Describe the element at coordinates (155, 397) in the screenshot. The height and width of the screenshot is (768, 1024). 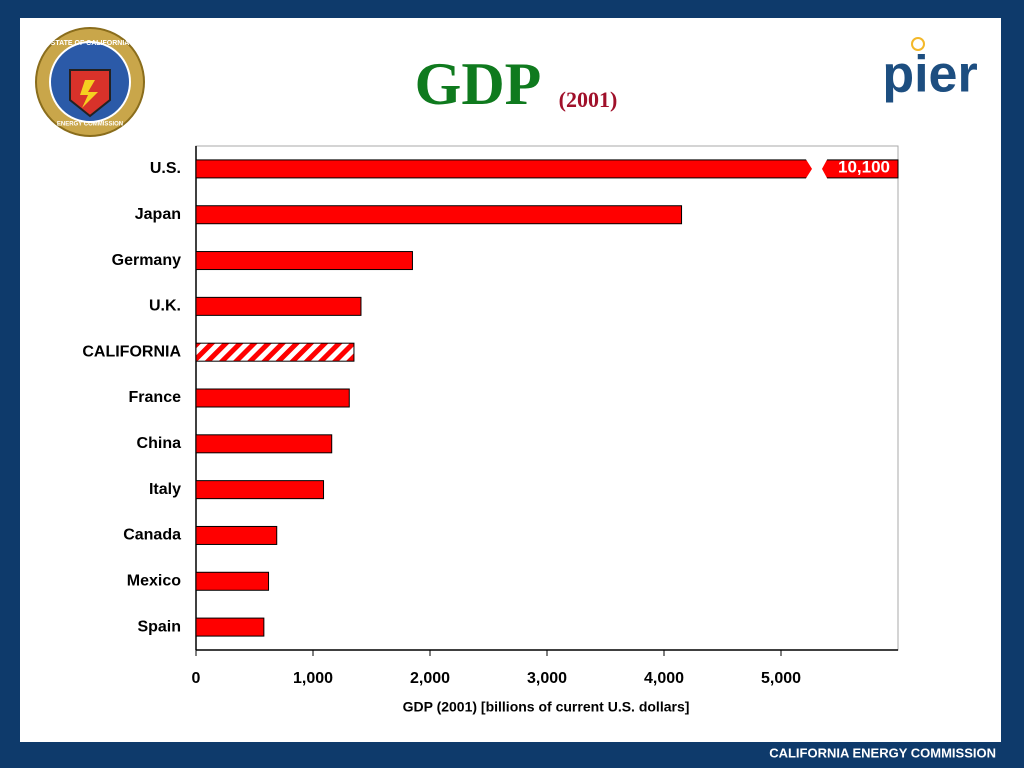
I see `y-tick-label: France` at that location.